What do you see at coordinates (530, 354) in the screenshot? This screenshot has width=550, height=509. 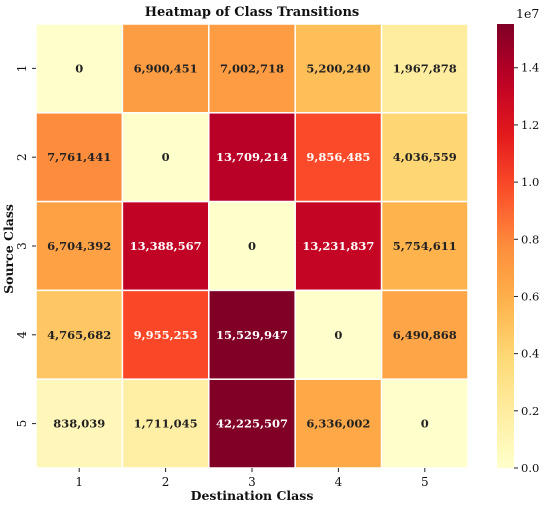 I see `colorbar-tick-label-2: 0.4` at bounding box center [530, 354].